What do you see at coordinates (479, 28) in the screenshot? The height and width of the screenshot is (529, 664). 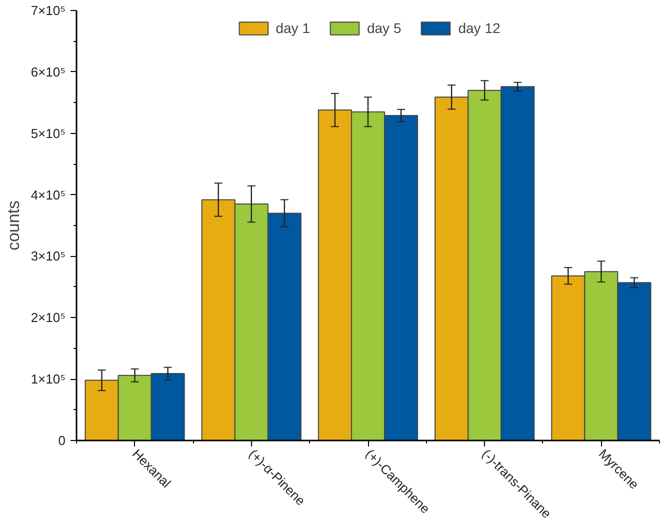 I see `legend-label: day 12` at bounding box center [479, 28].